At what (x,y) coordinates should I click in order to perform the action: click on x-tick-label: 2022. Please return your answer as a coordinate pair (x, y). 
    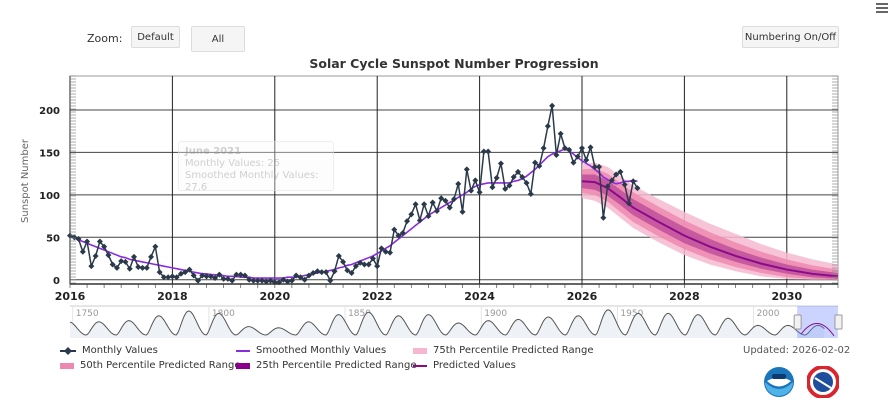
    Looking at the image, I should click on (377, 296).